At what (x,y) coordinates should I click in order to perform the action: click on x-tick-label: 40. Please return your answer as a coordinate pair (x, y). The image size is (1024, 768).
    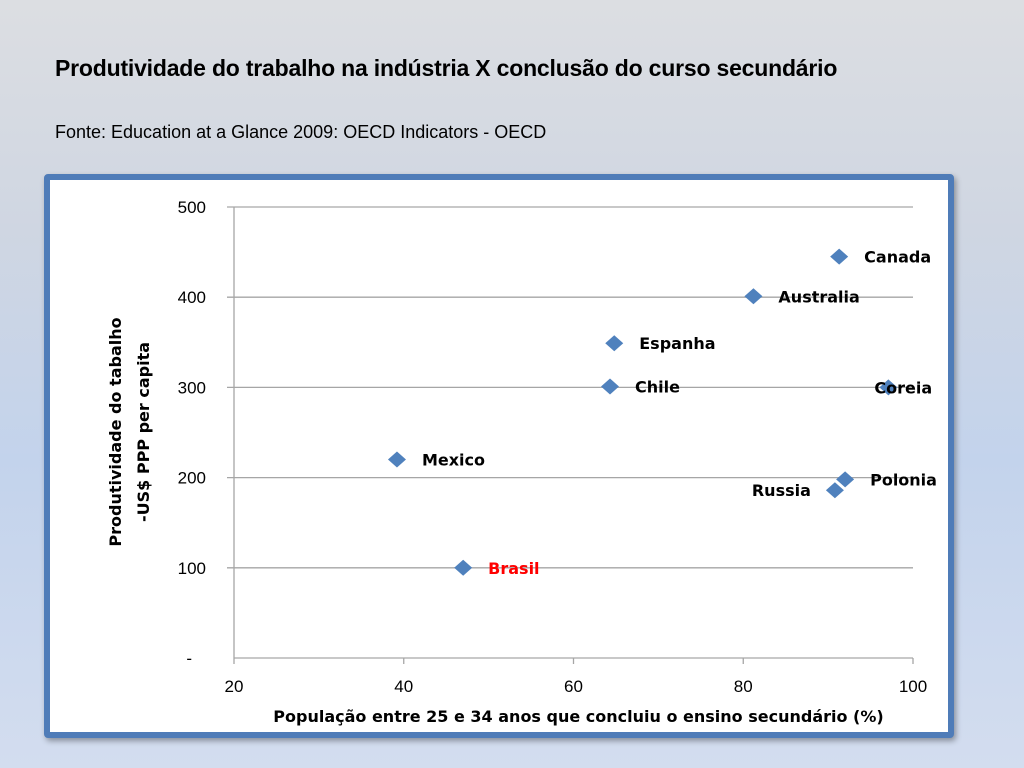
    Looking at the image, I should click on (403, 686).